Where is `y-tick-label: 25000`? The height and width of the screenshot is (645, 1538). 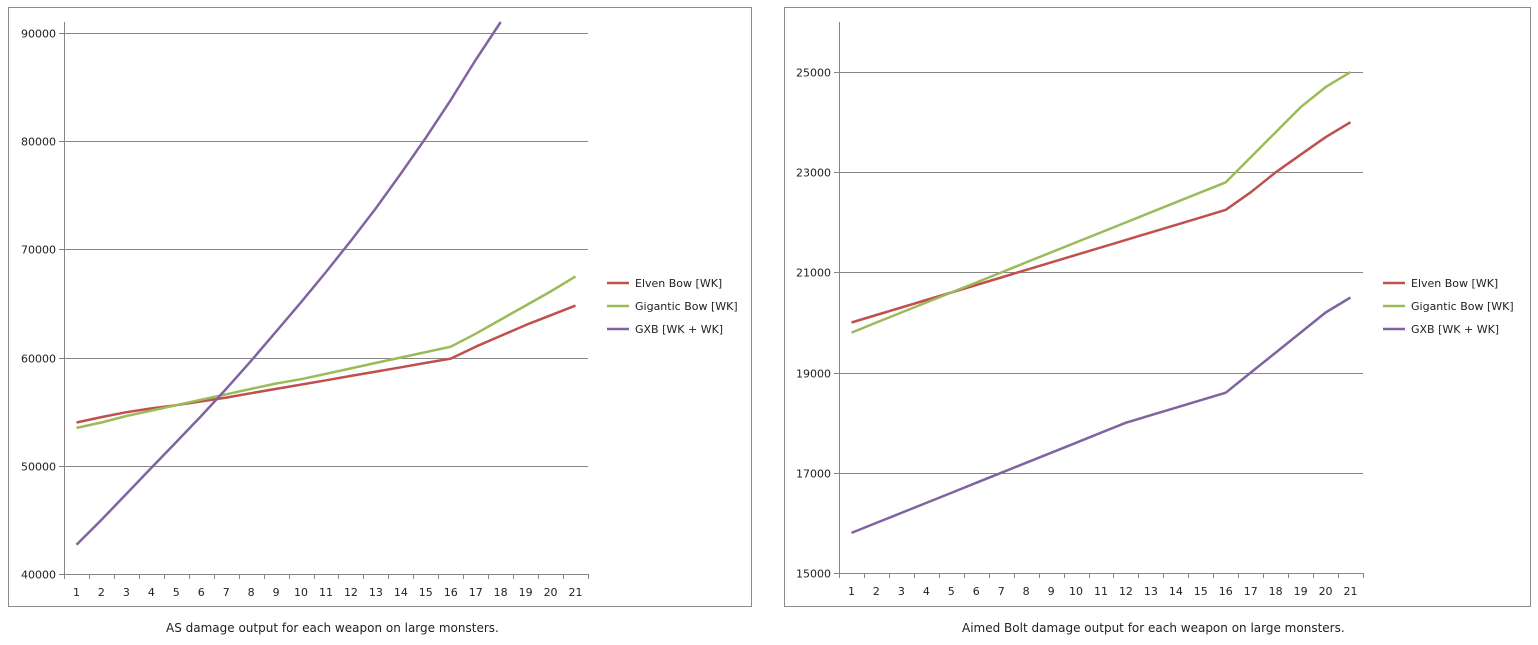 y-tick-label: 25000 is located at coordinates (813, 73).